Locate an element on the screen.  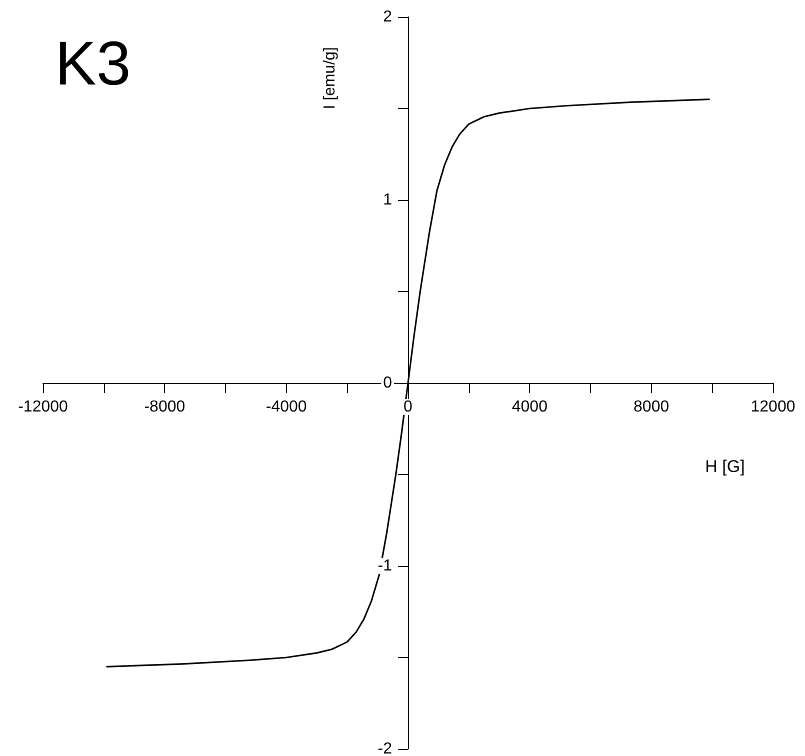
y-tick-label: -2 is located at coordinates (385, 748).